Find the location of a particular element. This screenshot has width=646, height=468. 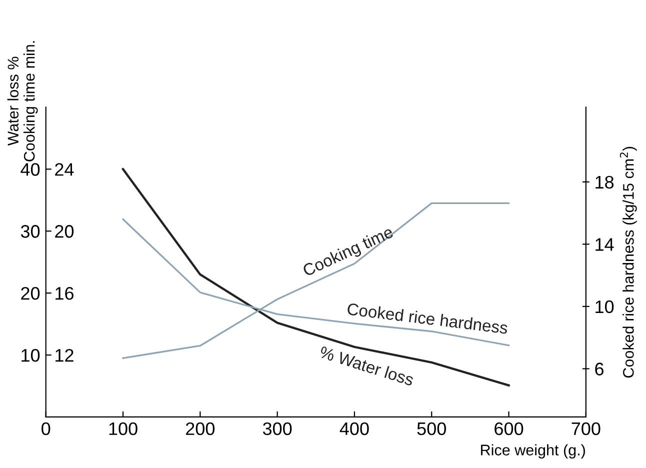

y2-tick-label: 6 is located at coordinates (599, 369).